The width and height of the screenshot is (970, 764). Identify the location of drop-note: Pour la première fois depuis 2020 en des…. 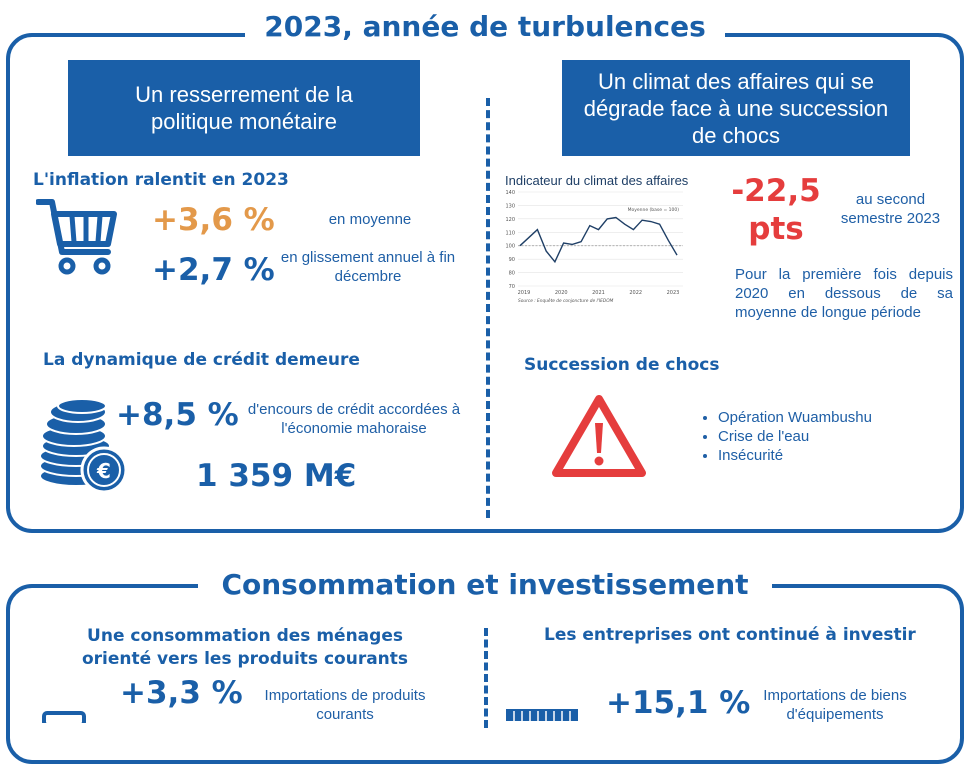
(844, 293).